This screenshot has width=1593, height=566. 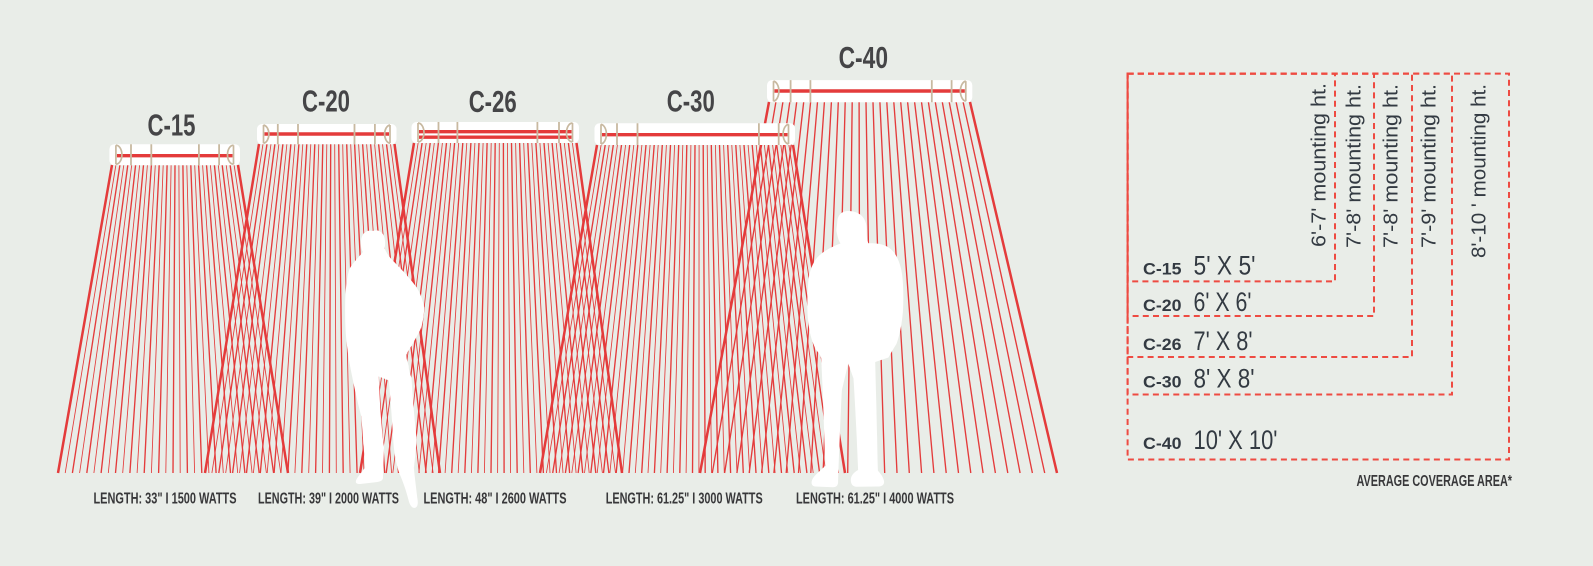 I want to click on svg-text: LENGTH: 61.25" I 3000 WATTS, so click(x=684, y=499).